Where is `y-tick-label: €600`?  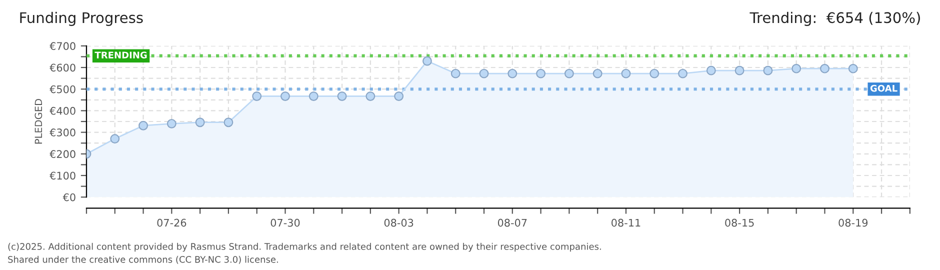
y-tick-label: €600 is located at coordinates (63, 68).